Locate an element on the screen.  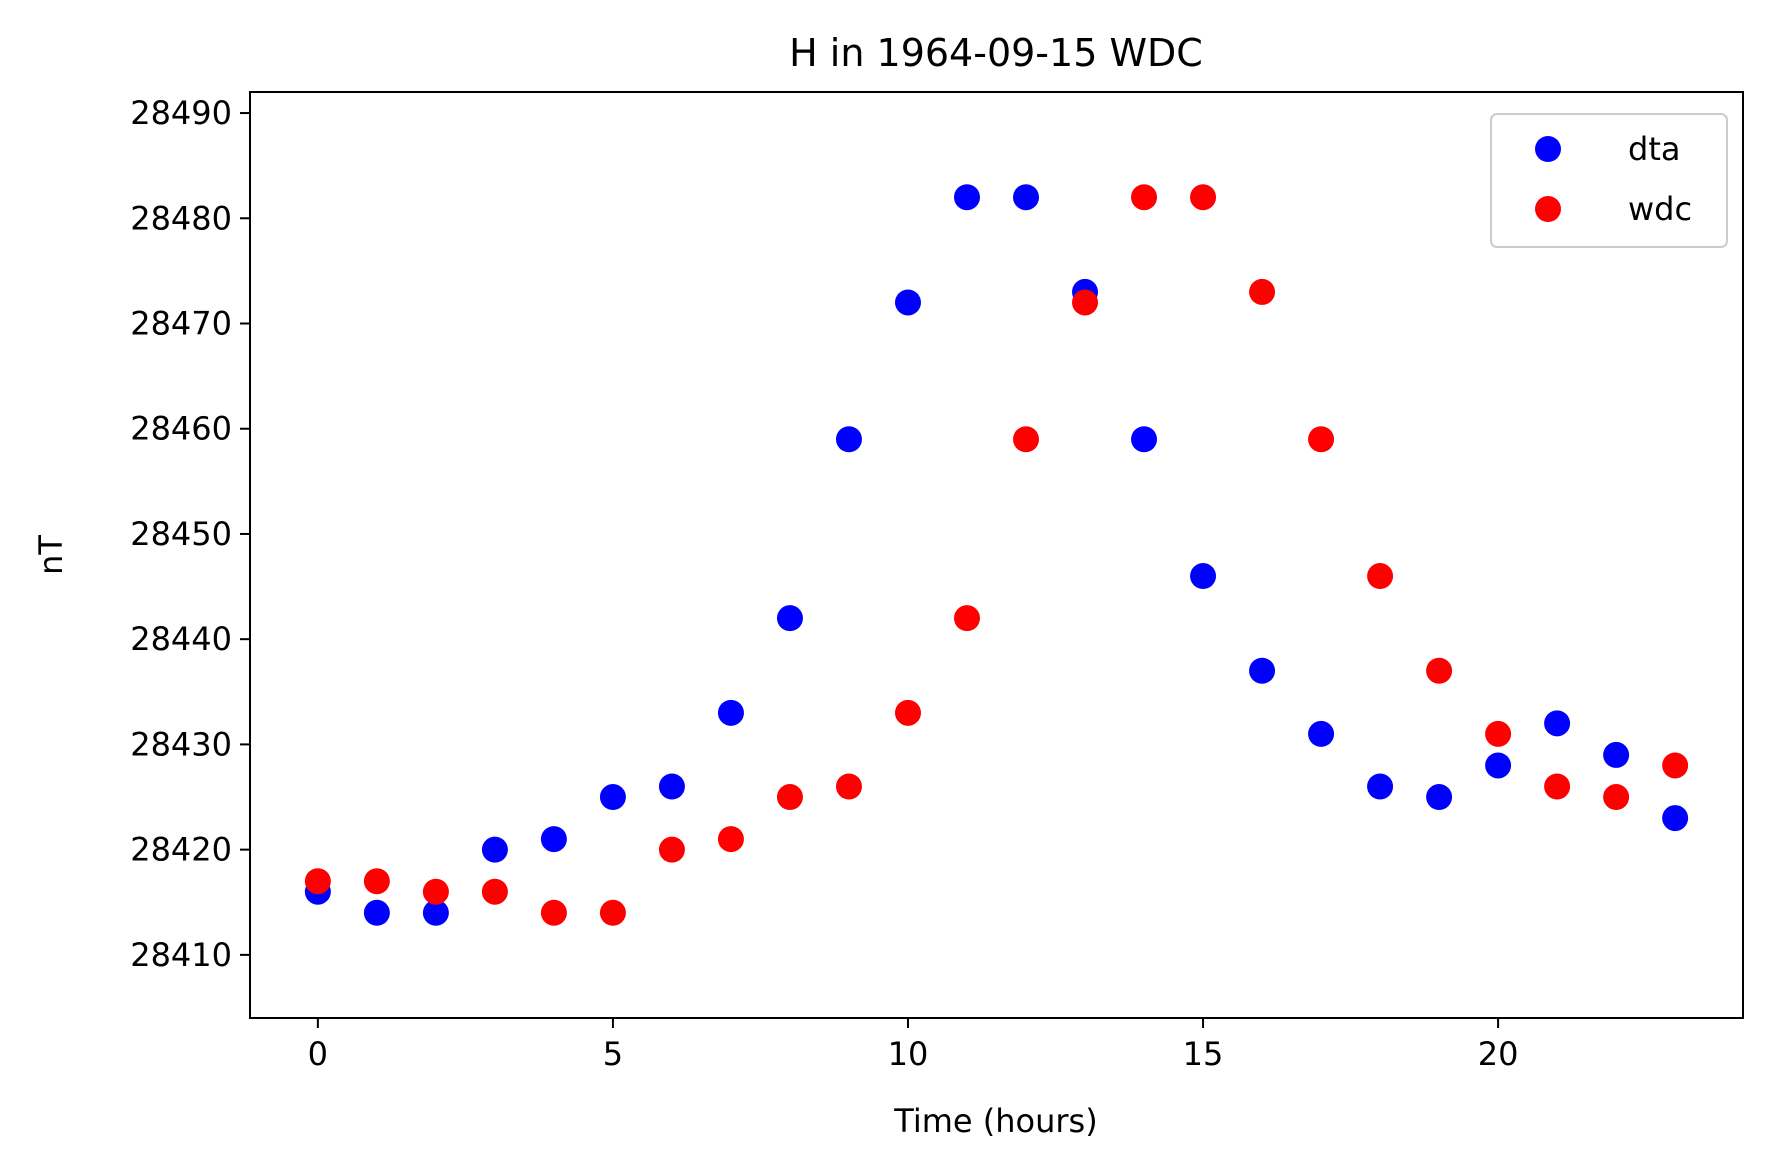
x-axis-ticks: 0 5 10 15 20 is located at coordinates (913, 1045).